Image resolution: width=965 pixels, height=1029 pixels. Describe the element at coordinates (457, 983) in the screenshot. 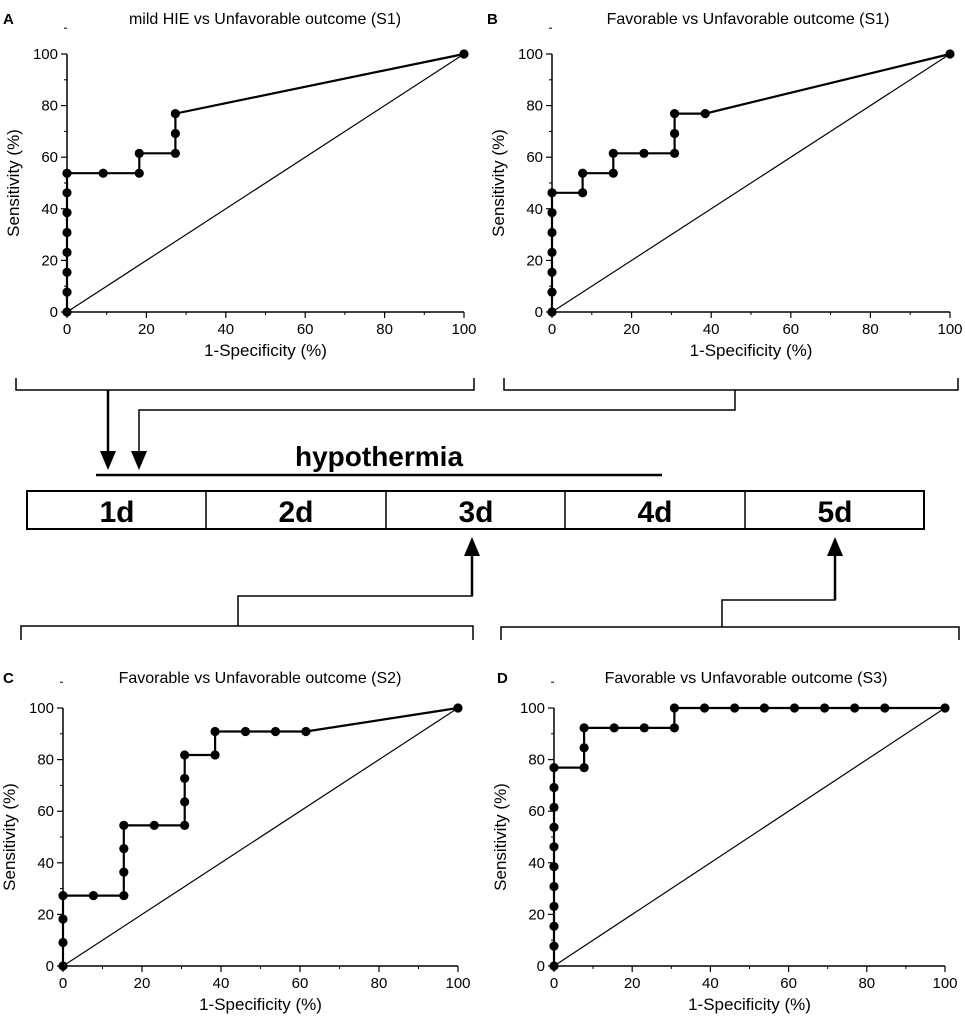

I see `x-tick-label: 100` at that location.